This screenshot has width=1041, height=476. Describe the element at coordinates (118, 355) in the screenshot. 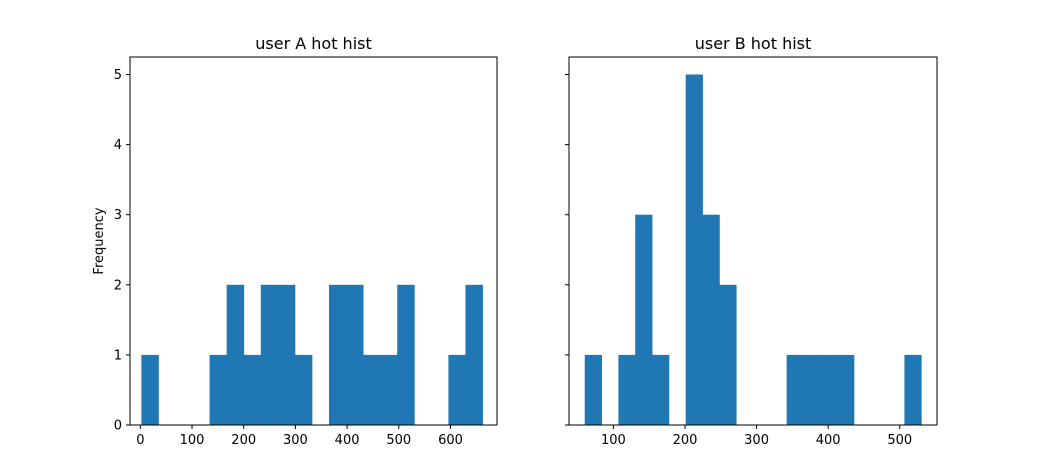

I see `y-tick-label: 1` at that location.